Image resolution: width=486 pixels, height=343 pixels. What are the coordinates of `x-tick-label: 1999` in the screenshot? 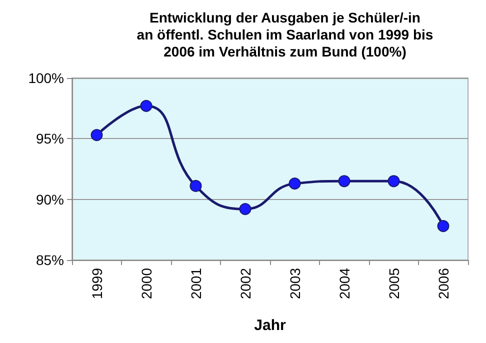 It's located at (96, 284).